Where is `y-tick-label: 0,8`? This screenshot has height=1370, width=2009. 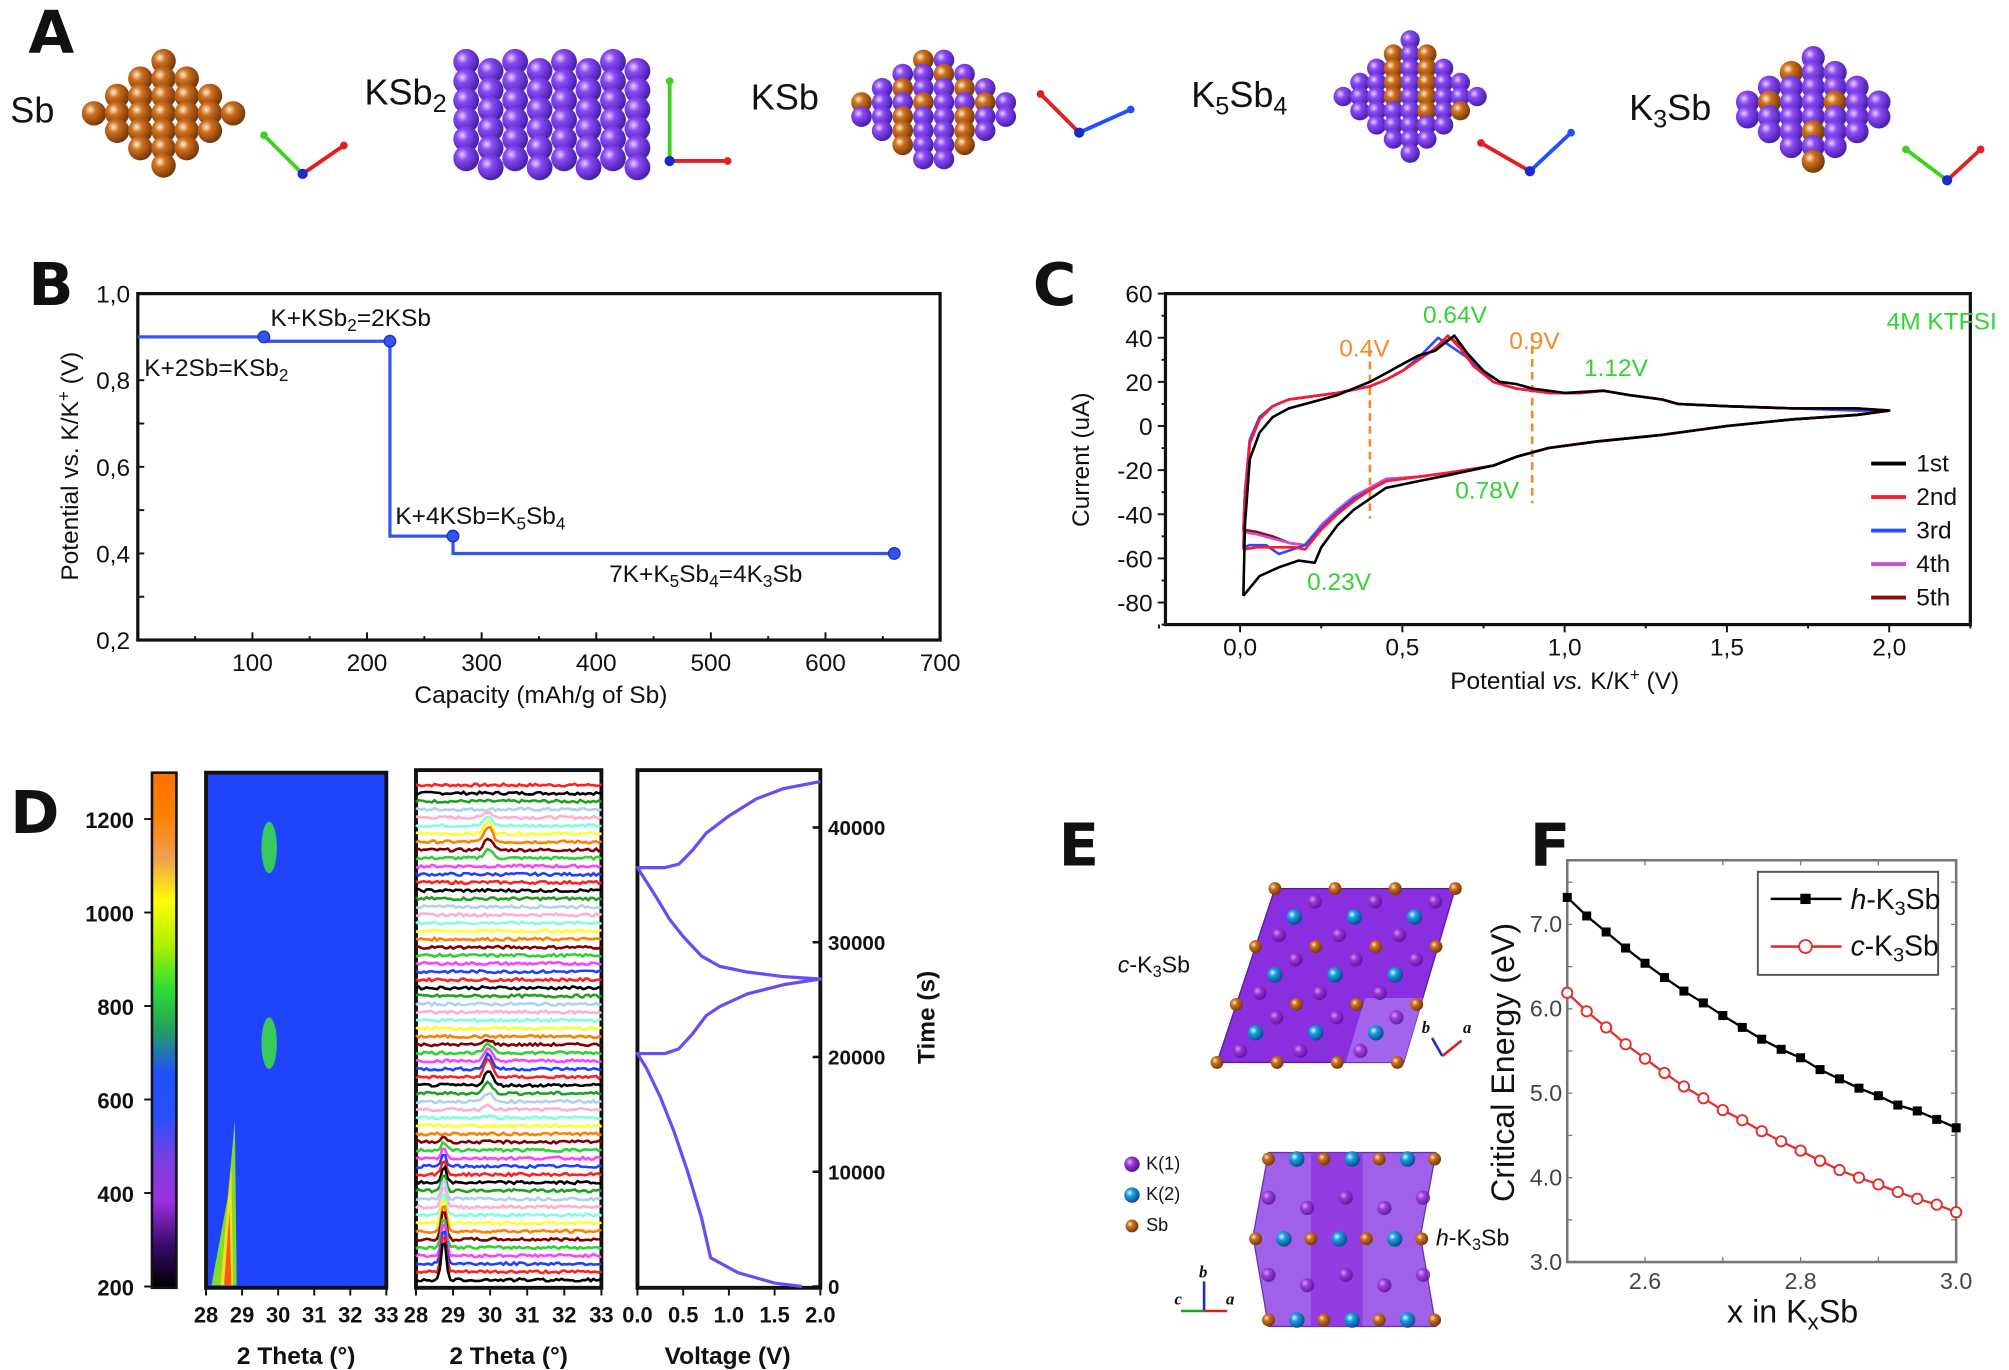
y-tick-label: 0,8 is located at coordinates (113, 381).